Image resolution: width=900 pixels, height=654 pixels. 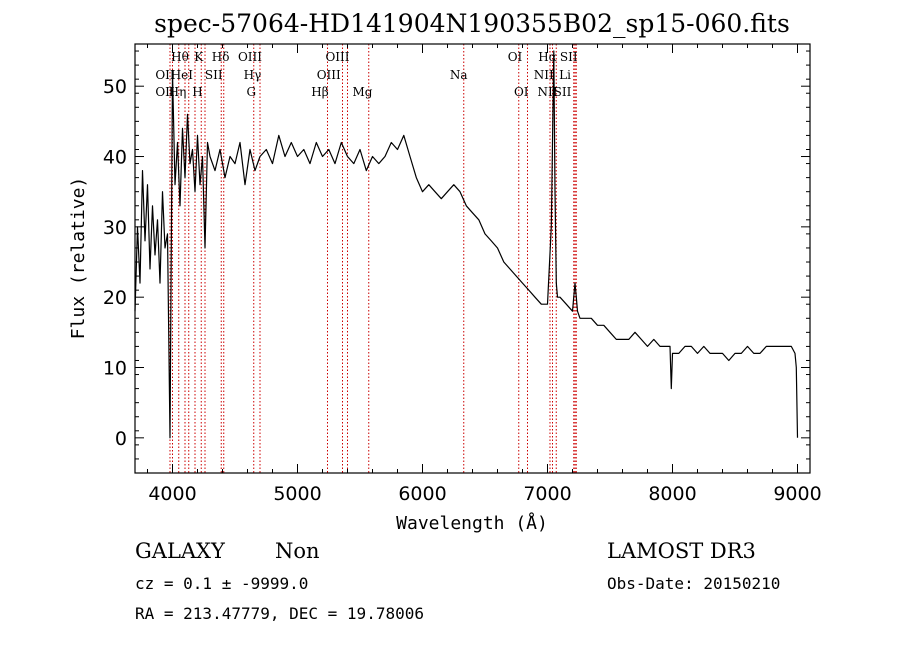 What do you see at coordinates (253, 75) in the screenshot?
I see `line-label-r1-3: Hγ` at bounding box center [253, 75].